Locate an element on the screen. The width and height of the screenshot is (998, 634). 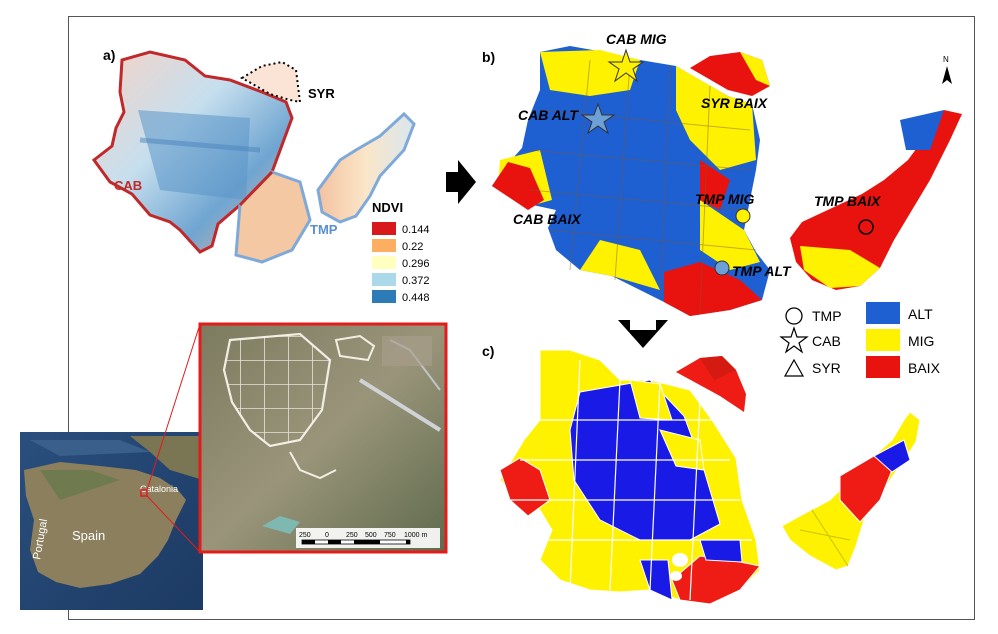
legend-mig-swatch is located at coordinates (883, 340).